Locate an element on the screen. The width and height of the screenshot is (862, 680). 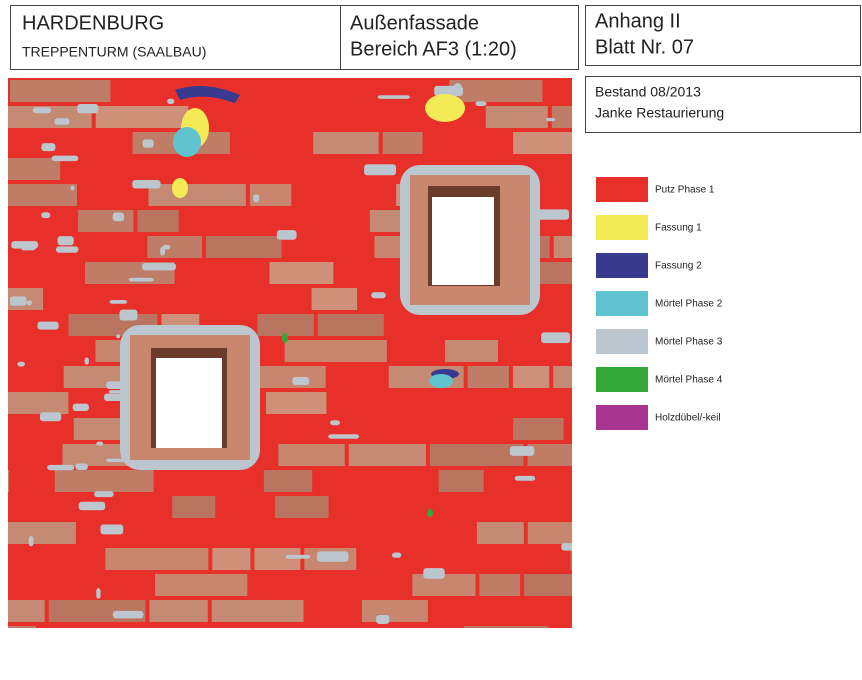
title: HARDENBURG is located at coordinates (93, 23).